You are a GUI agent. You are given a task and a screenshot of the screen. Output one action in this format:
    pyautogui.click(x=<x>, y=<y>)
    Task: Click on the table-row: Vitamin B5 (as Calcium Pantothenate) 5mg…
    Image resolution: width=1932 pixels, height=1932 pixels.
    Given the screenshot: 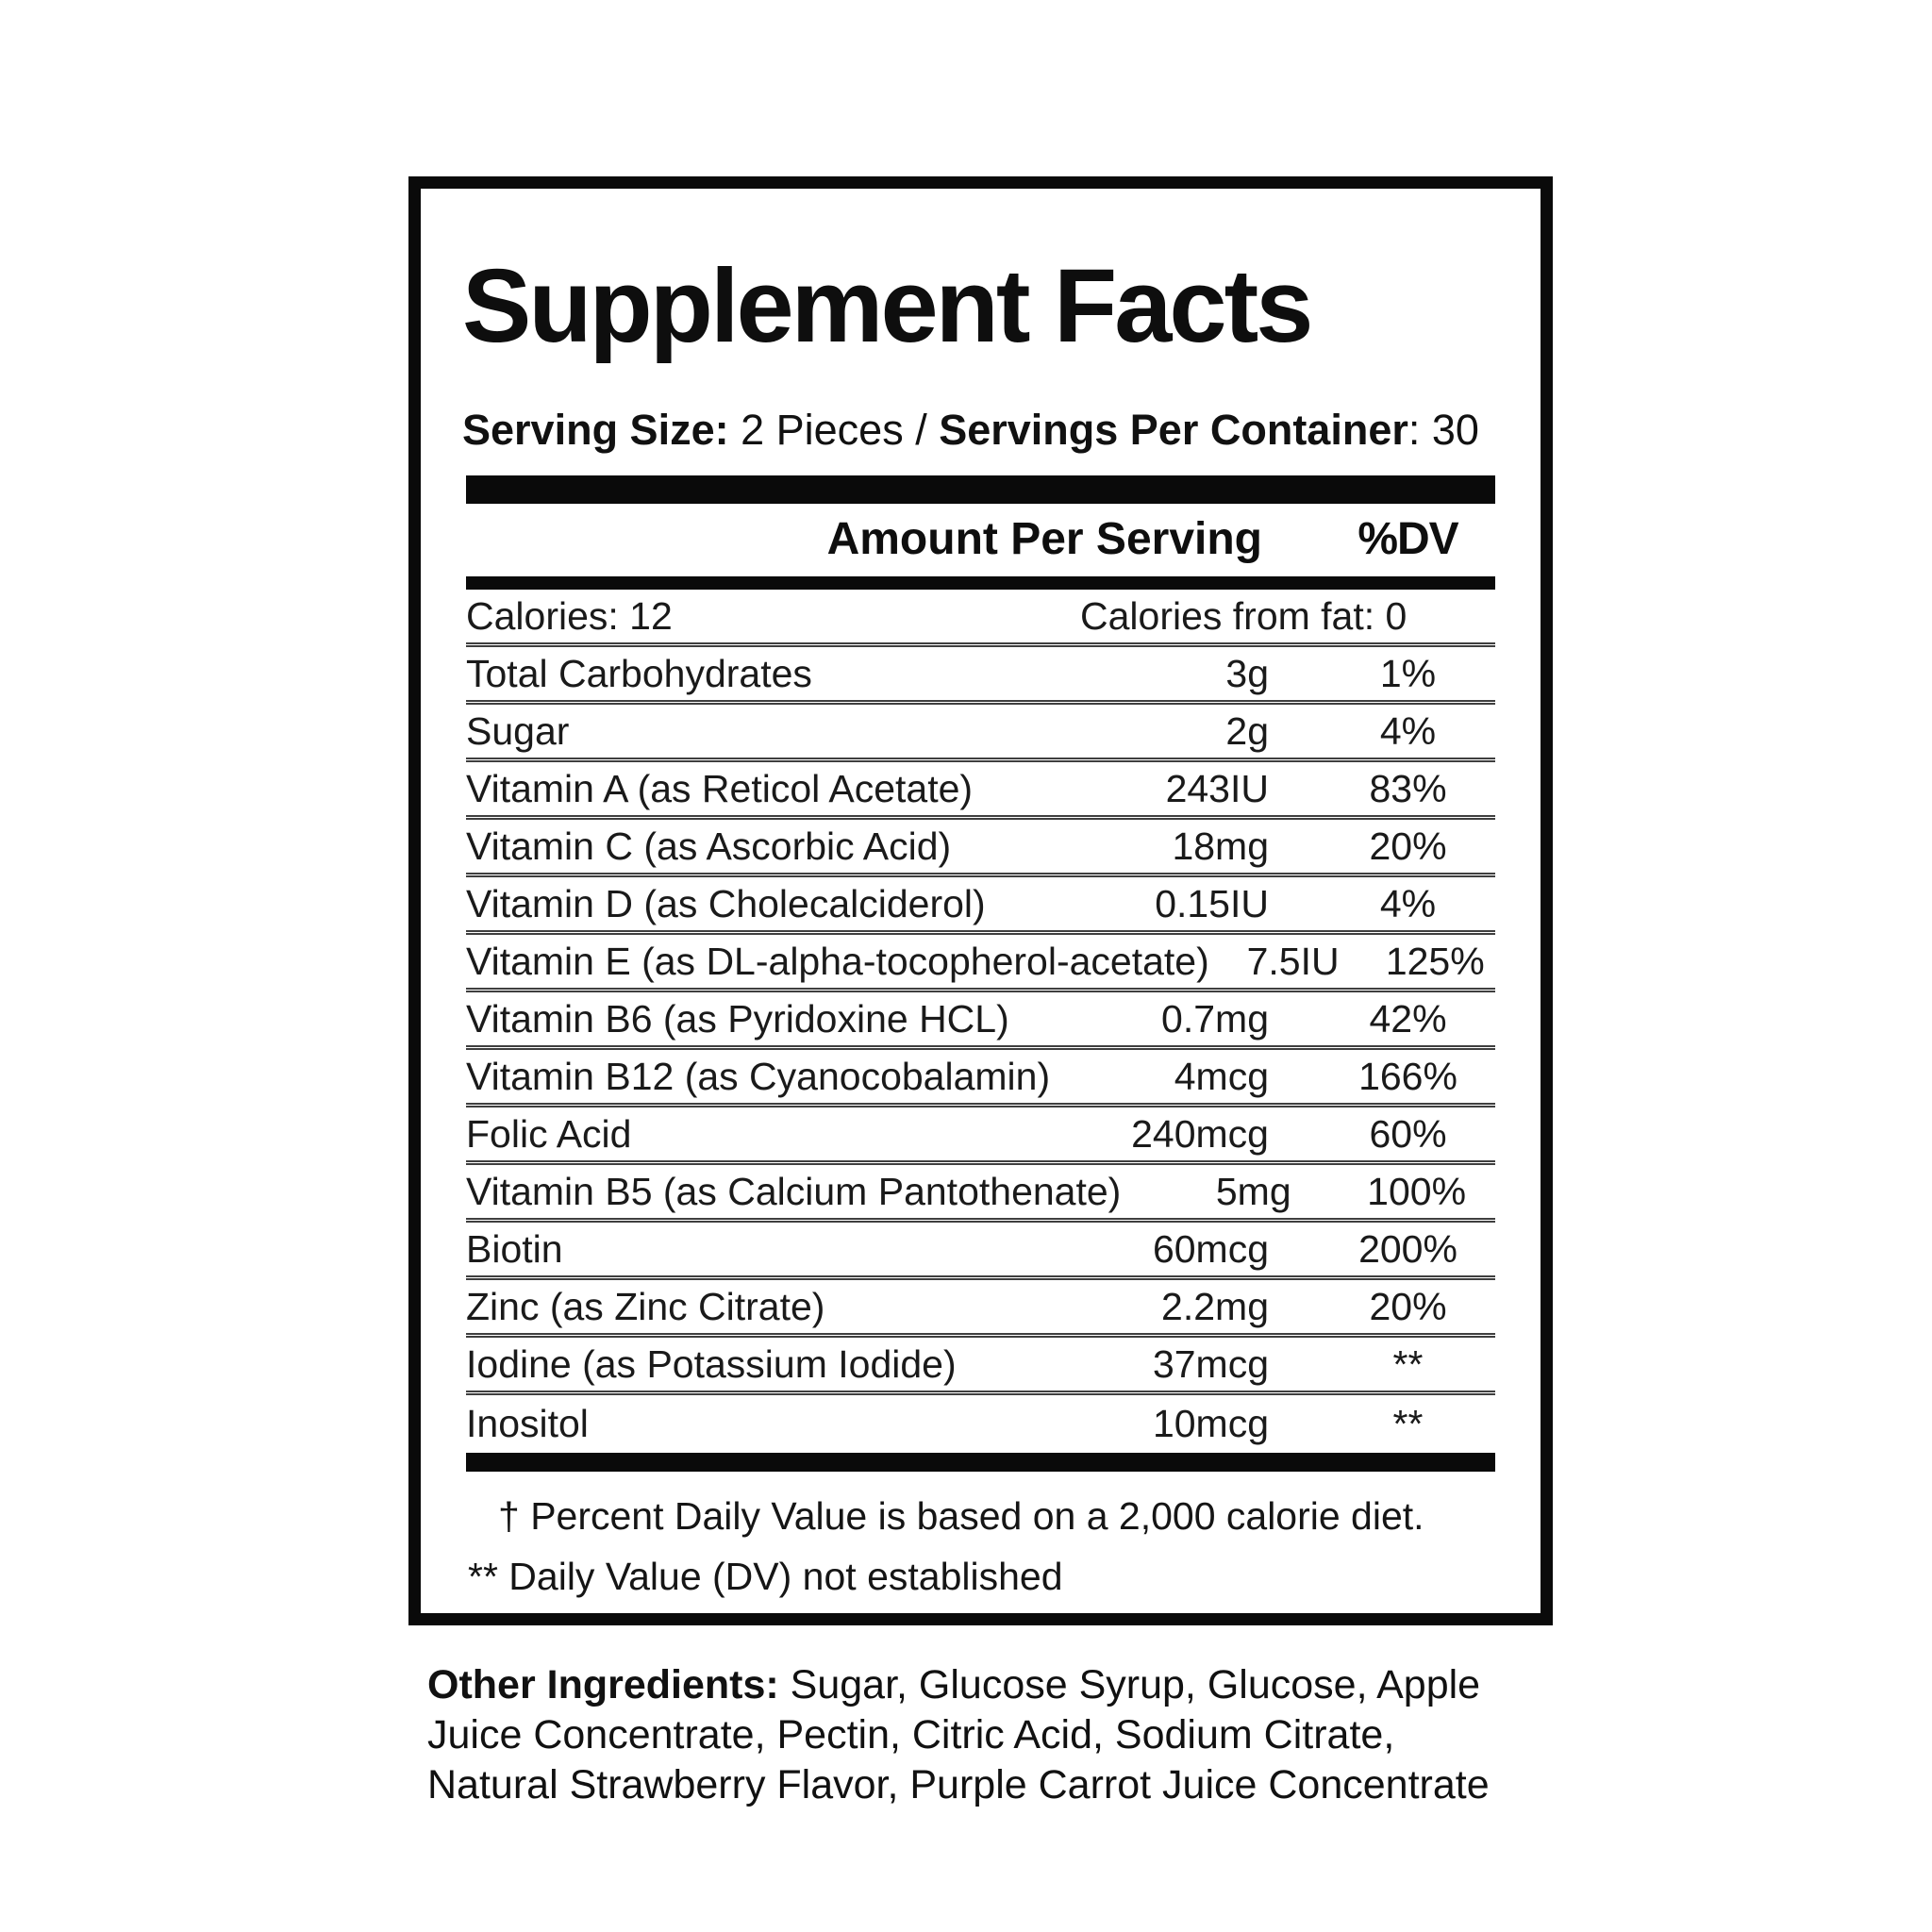 What is the action you would take?
    pyautogui.click(x=981, y=1194)
    